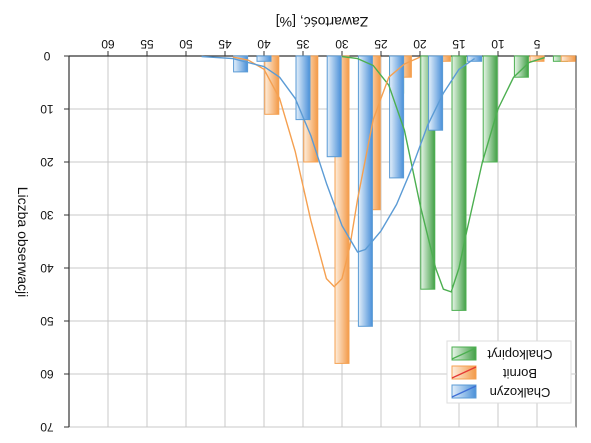 This screenshot has width=591, height=443. Describe the element at coordinates (147, 44) in the screenshot. I see `x-tick-label: 55` at that location.